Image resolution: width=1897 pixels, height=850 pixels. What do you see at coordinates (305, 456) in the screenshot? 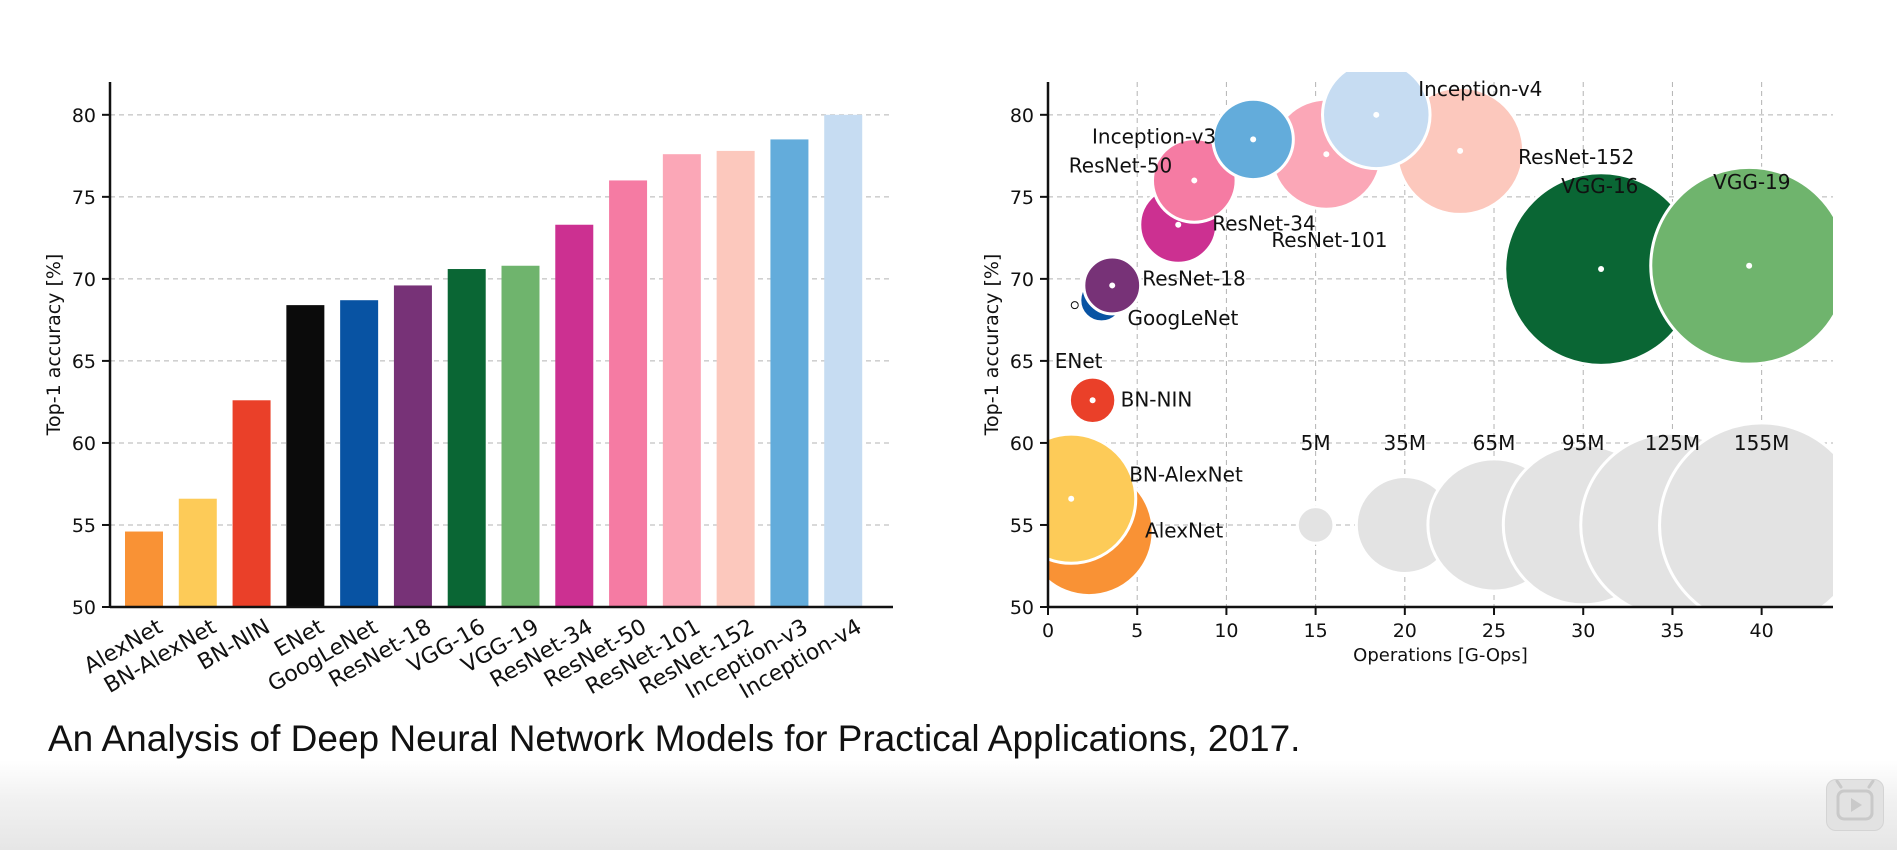
I see `bar-enet` at bounding box center [305, 456].